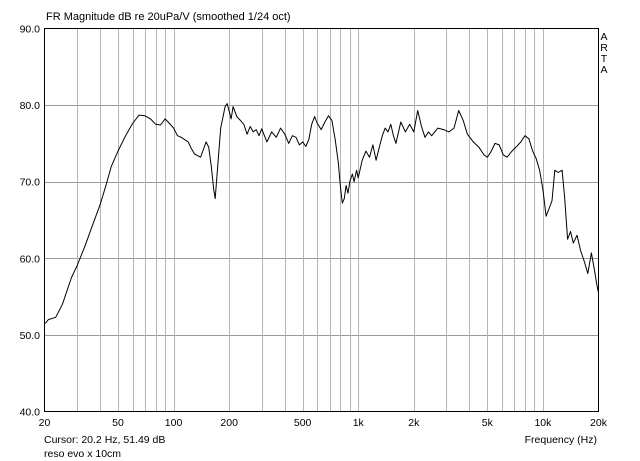 Image resolution: width=640 pixels, height=461 pixels. What do you see at coordinates (323, 423) in the screenshot?
I see `x-axis-ticks: 20 50 100 200 500 1k 2k 5k 10k 20k` at bounding box center [323, 423].